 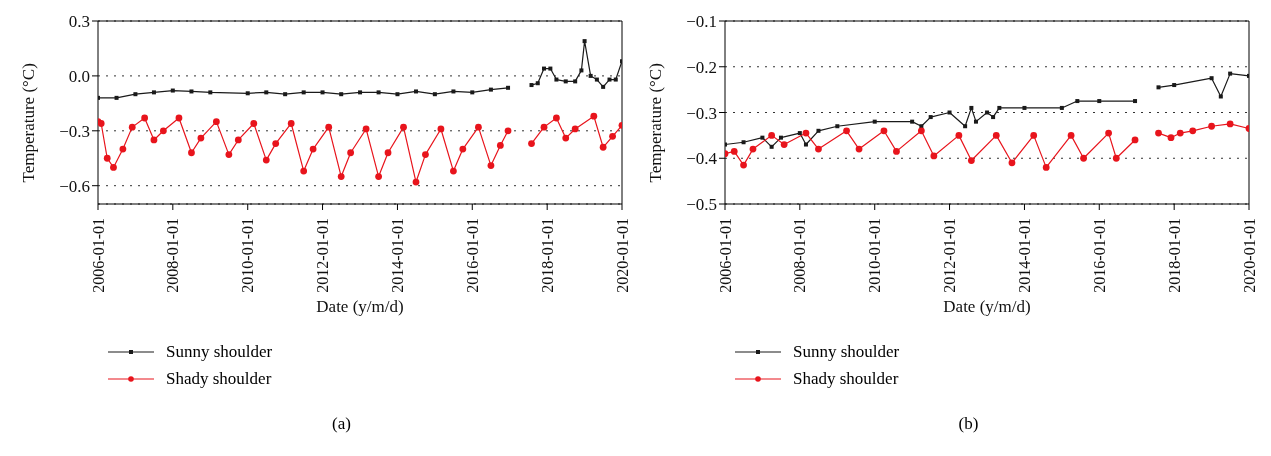 What do you see at coordinates (341, 424) in the screenshot?
I see `text: (a)` at bounding box center [341, 424].